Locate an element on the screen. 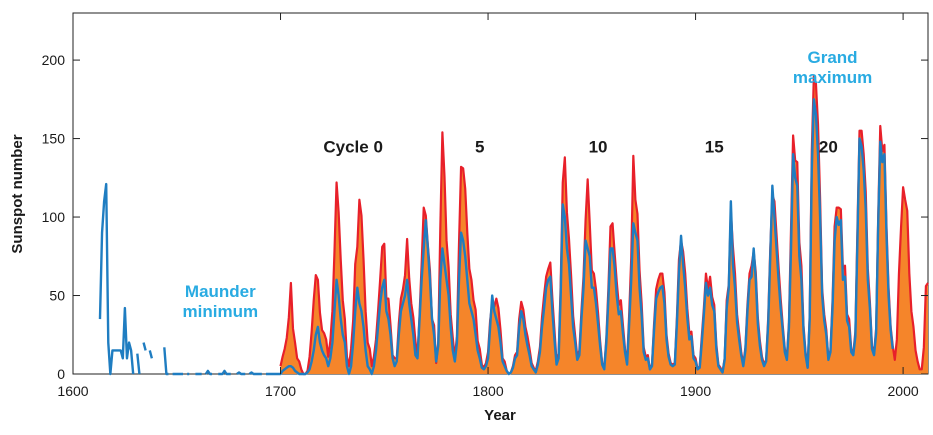  x-tick-label: 1900 is located at coordinates (695, 391).